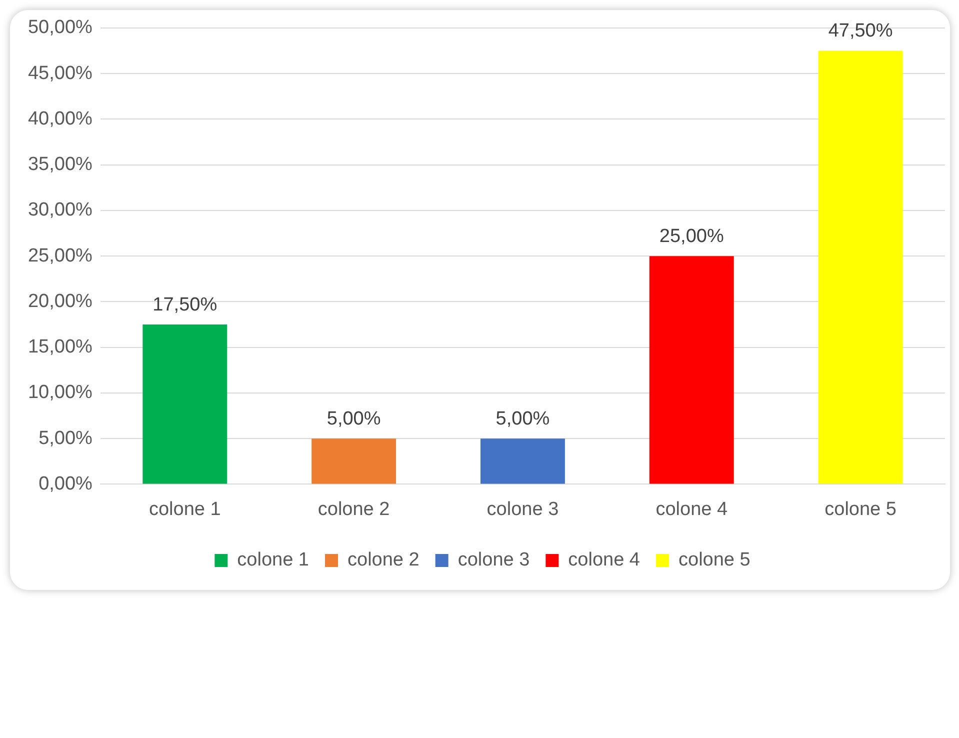  I want to click on legend-label: colone 5, so click(714, 560).